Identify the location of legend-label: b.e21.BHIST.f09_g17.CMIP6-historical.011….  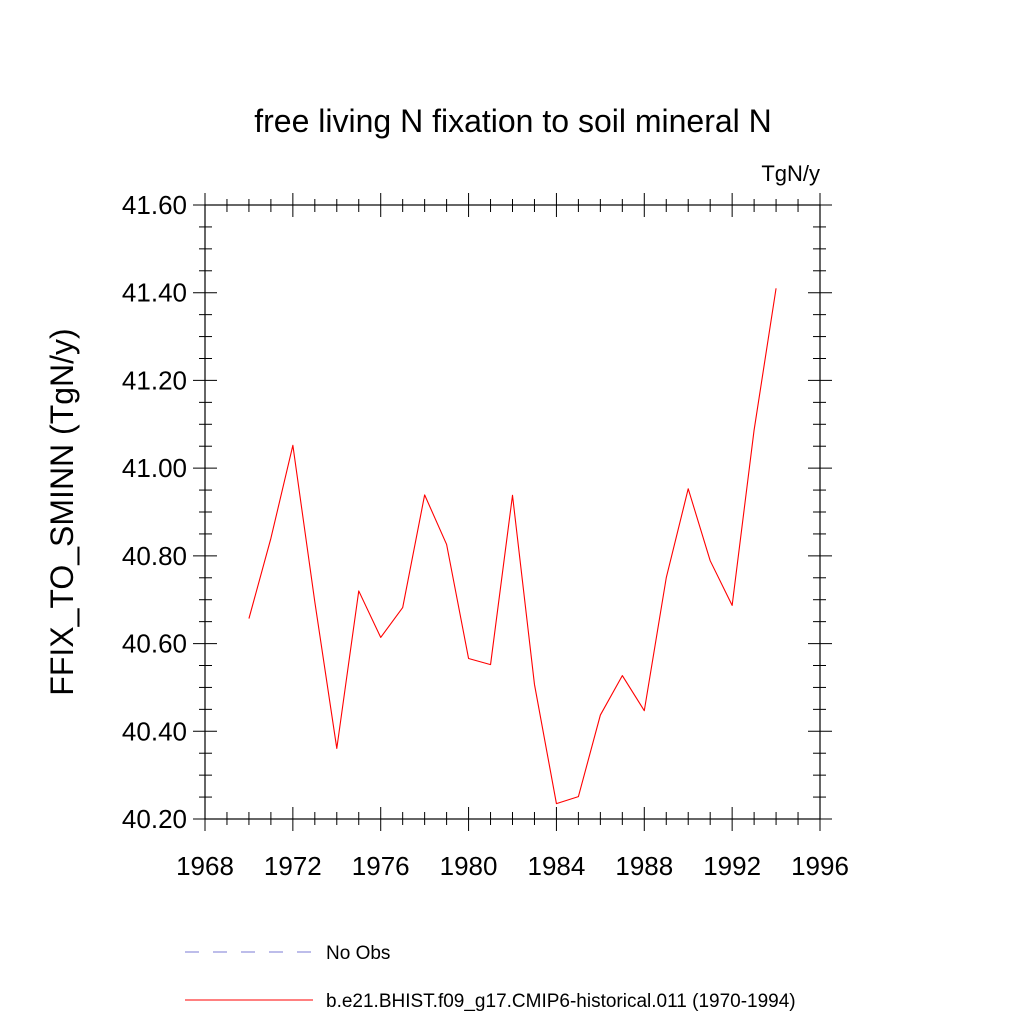
(561, 1001).